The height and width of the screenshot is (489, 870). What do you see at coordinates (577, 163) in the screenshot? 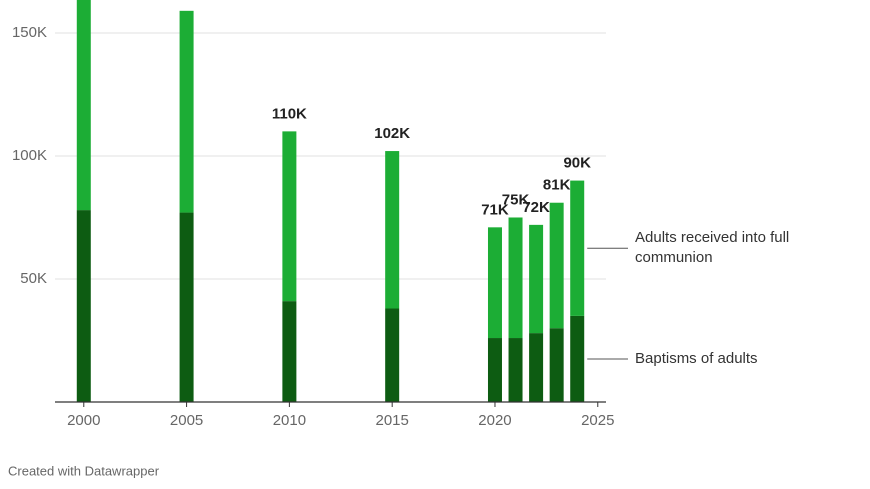
I see `total-label: 90K` at bounding box center [577, 163].